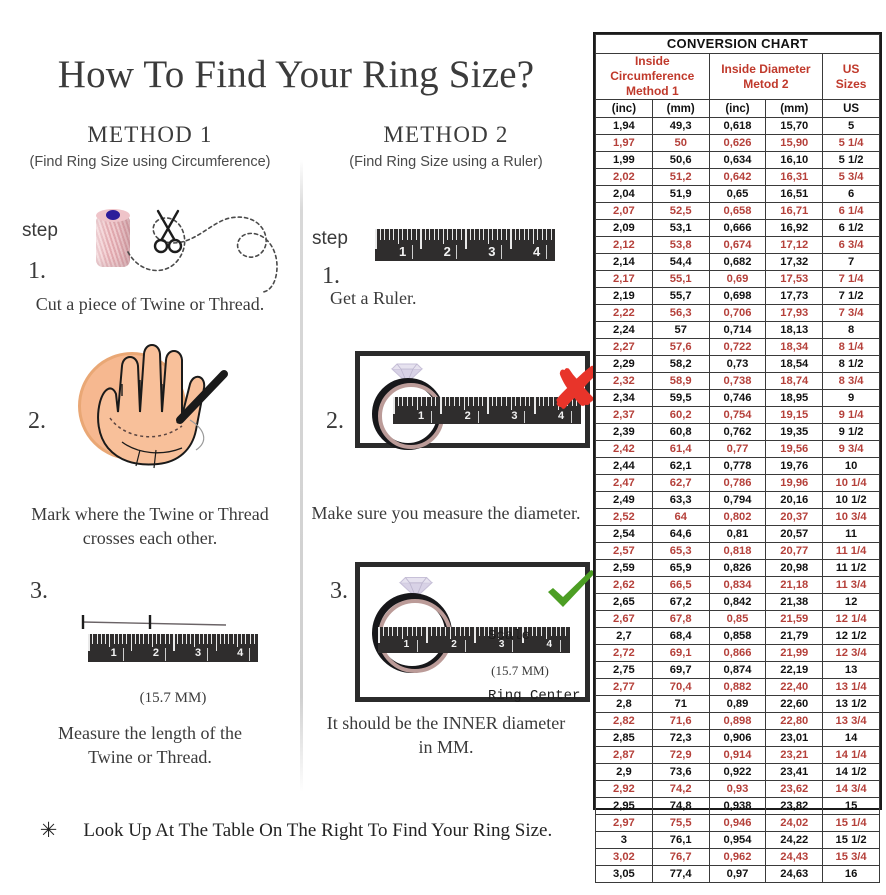 The width and height of the screenshot is (886, 895). What do you see at coordinates (851, 823) in the screenshot?
I see `table-cell: 15 1/4` at bounding box center [851, 823].